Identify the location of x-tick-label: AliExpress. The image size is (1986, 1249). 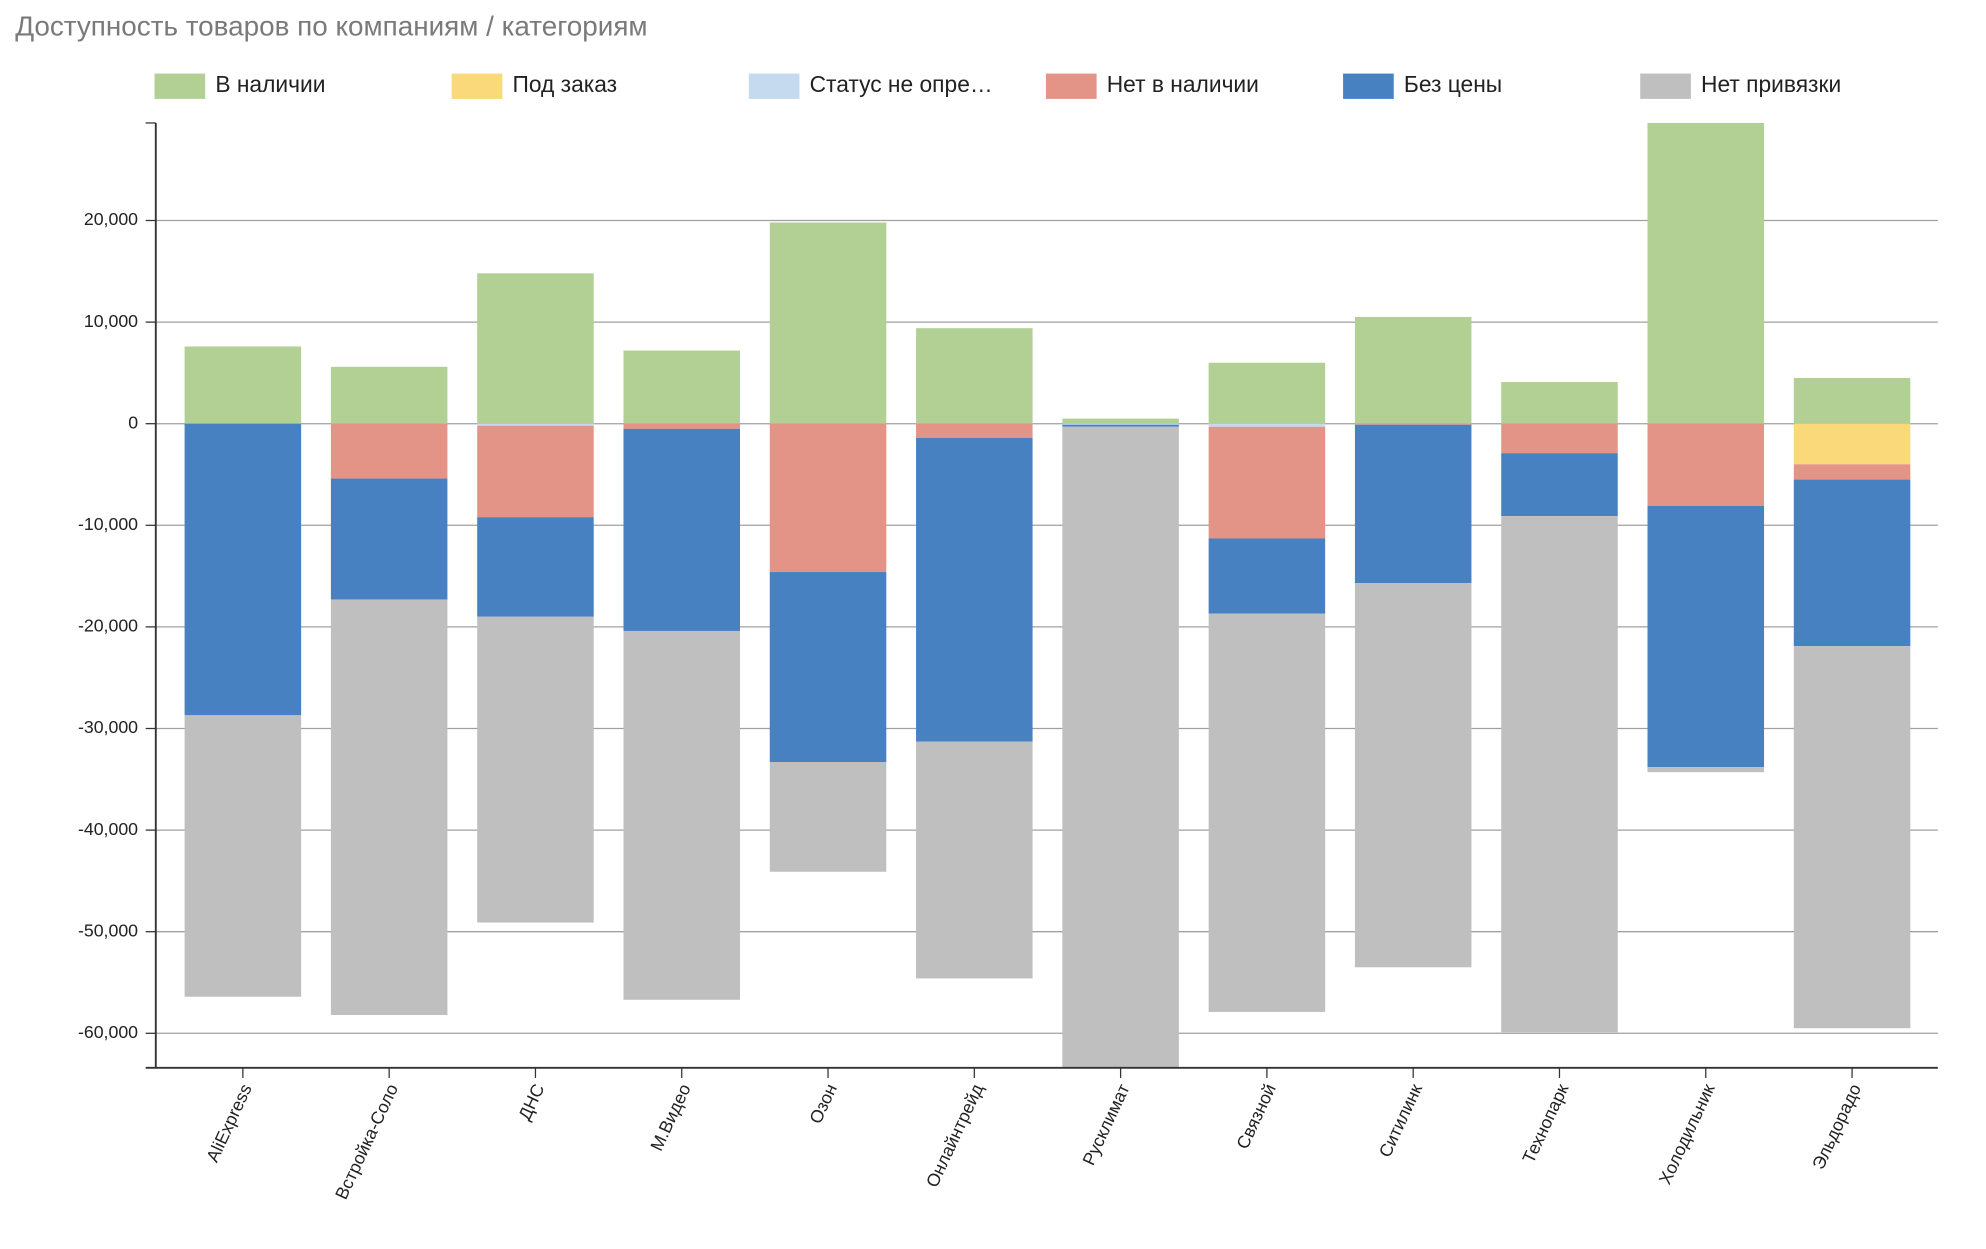
(229, 1123).